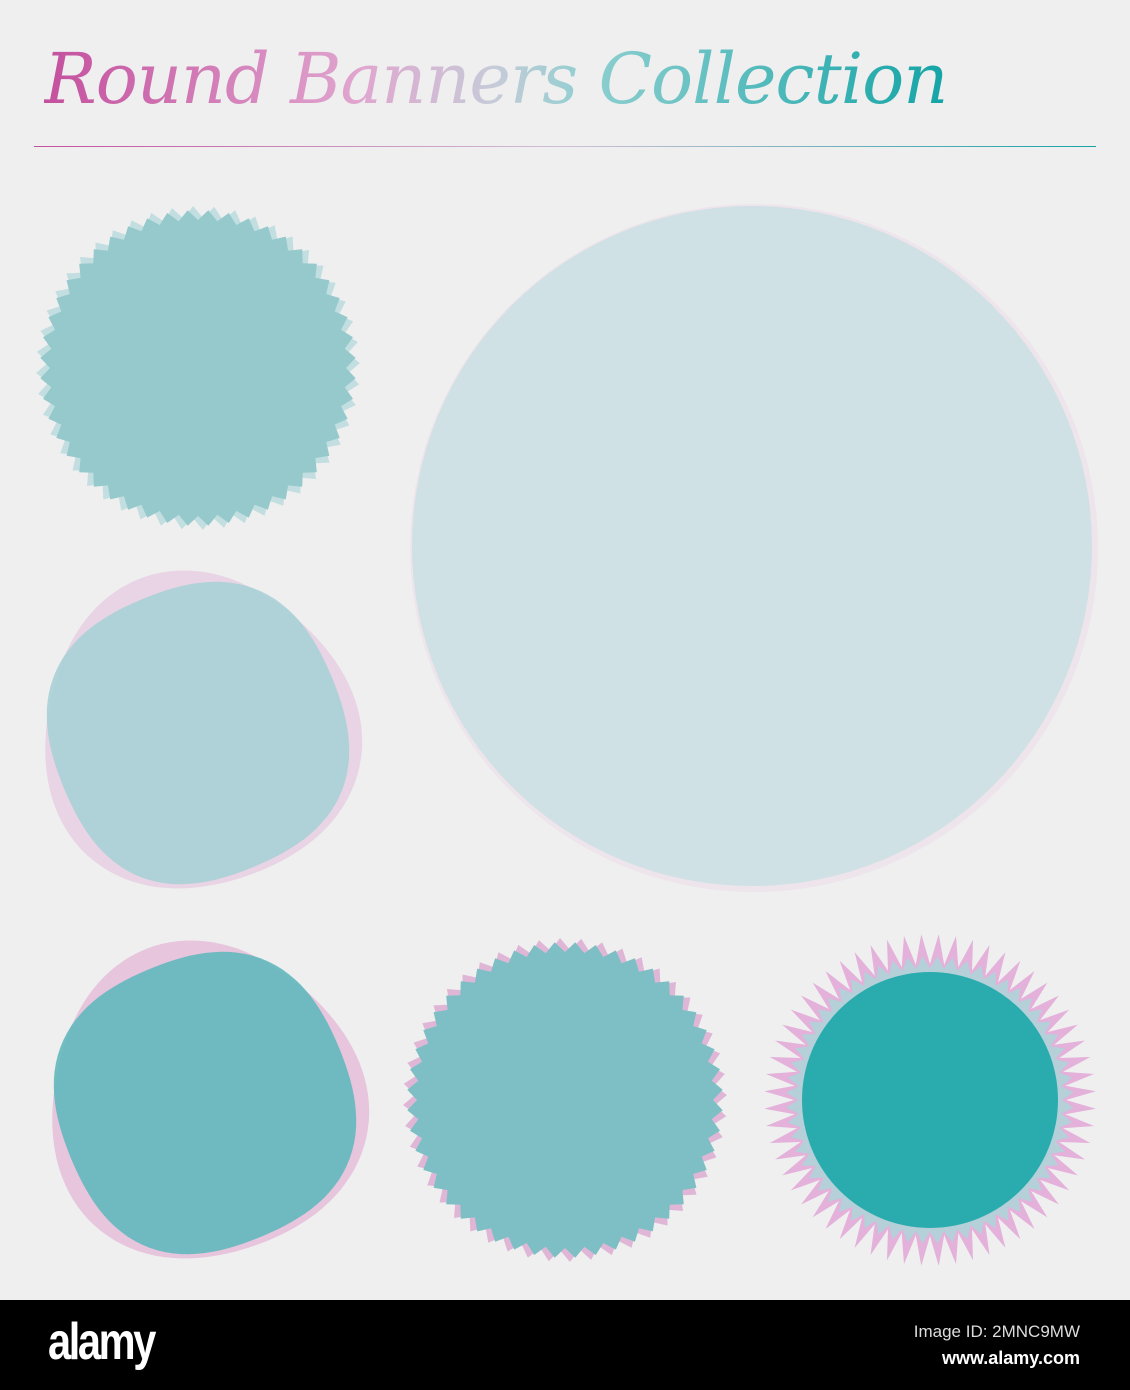 The width and height of the screenshot is (1130, 1390). Describe the element at coordinates (496, 79) in the screenshot. I see `page-title: Round Banners Collection` at that location.